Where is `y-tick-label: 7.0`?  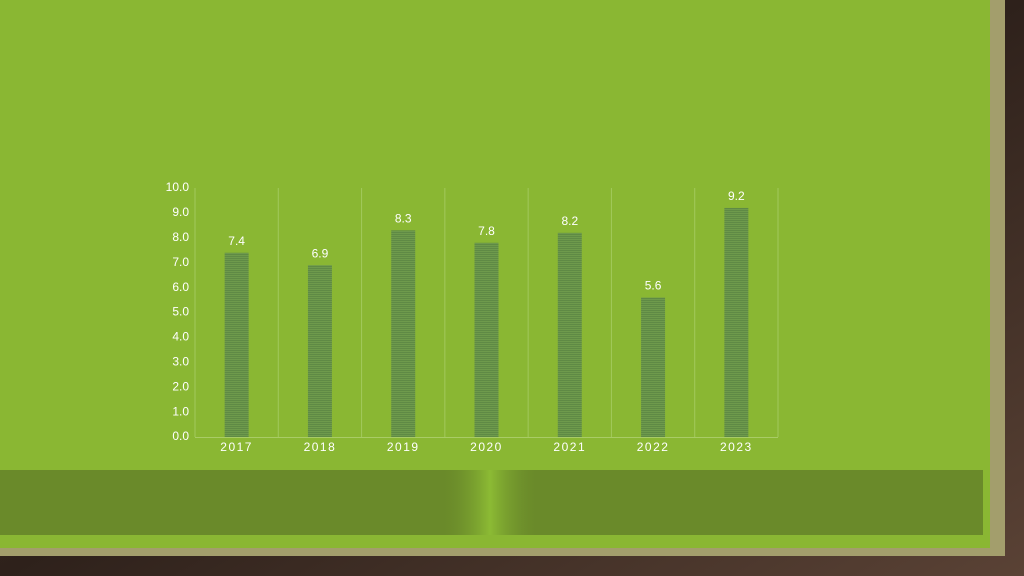
y-tick-label: 7.0 is located at coordinates (180, 262).